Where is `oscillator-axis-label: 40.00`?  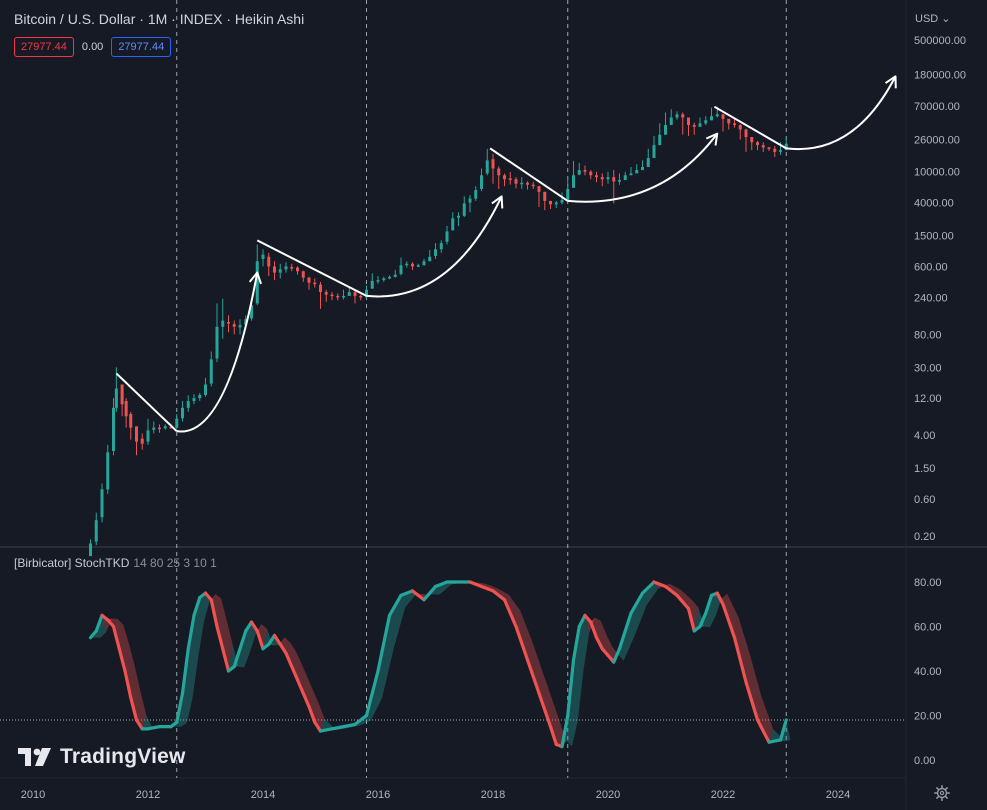 oscillator-axis-label: 40.00 is located at coordinates (928, 672).